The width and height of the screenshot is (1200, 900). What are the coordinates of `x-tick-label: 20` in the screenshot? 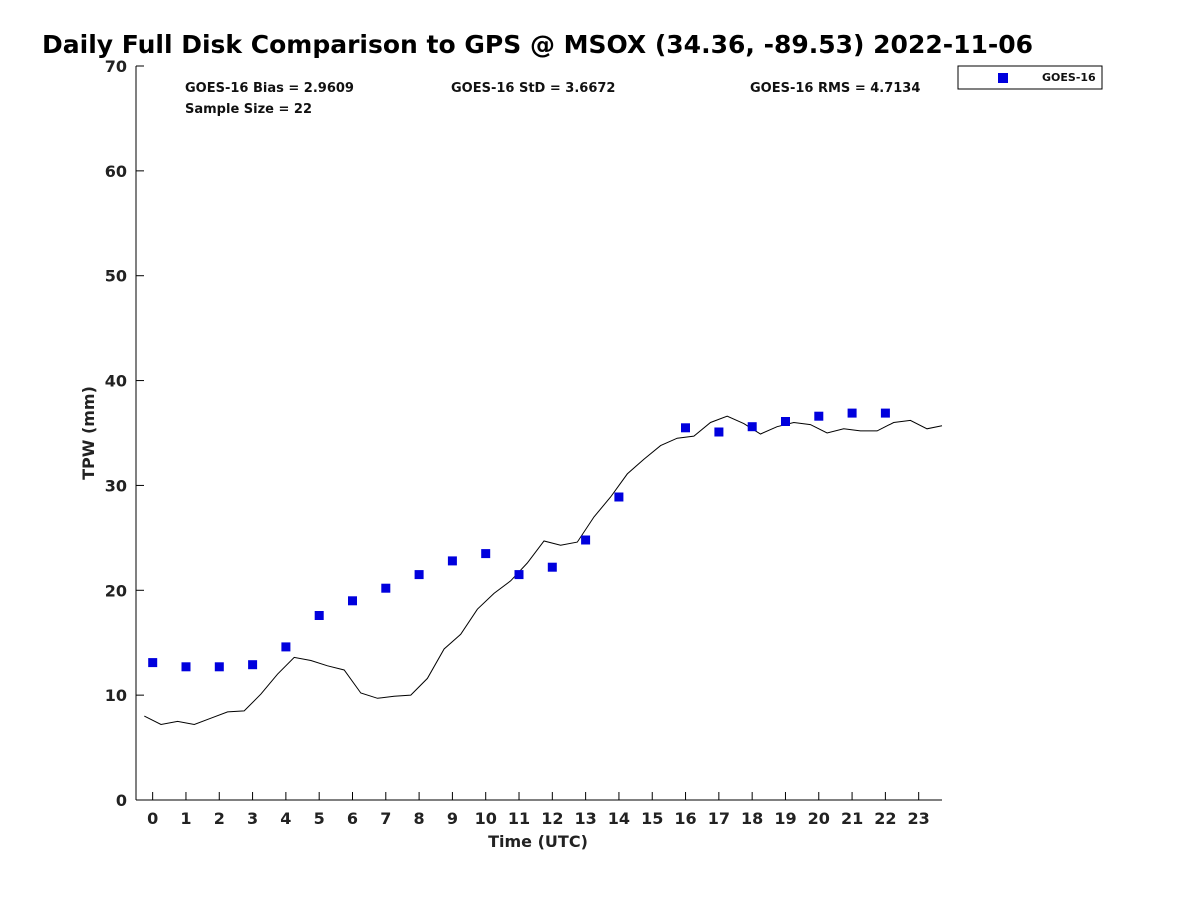 It's located at (819, 818).